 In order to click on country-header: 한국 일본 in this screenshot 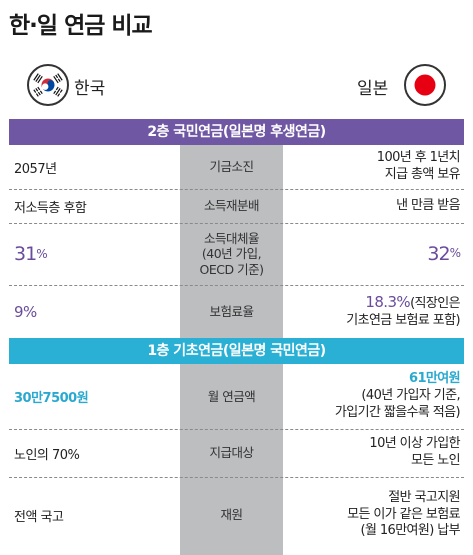, I will do `click(236, 85)`.